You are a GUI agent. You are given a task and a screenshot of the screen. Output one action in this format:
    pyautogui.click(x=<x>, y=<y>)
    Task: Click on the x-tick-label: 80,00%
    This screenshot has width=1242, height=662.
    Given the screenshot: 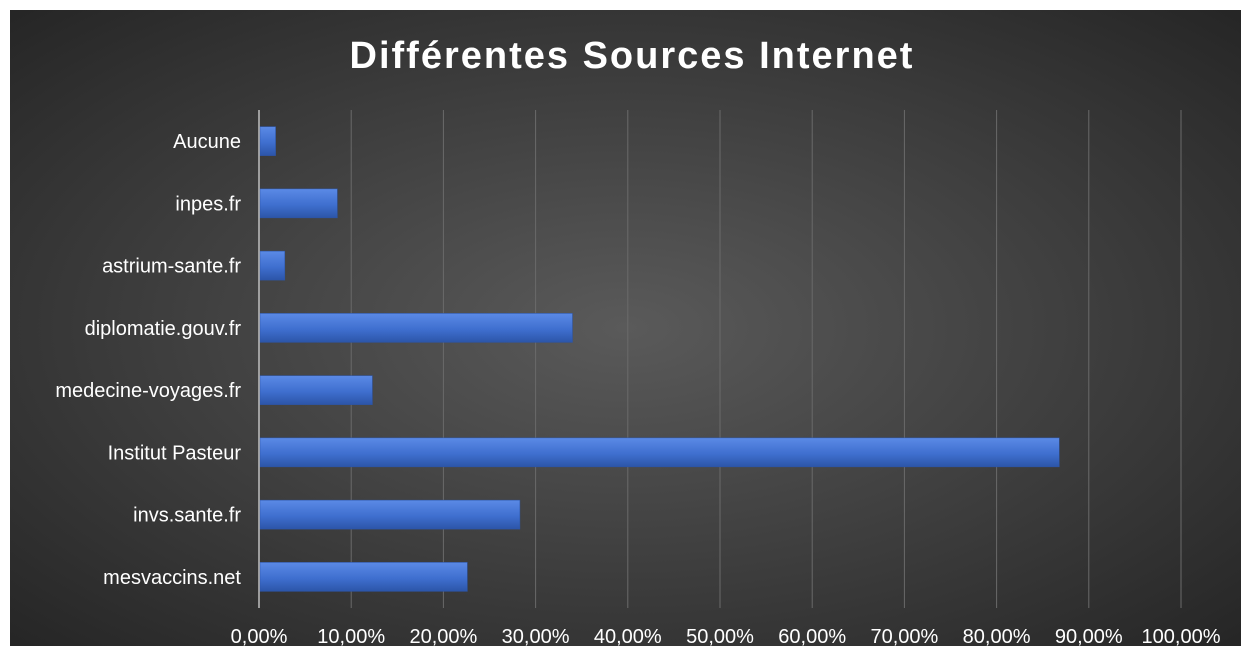 What is the action you would take?
    pyautogui.click(x=997, y=637)
    